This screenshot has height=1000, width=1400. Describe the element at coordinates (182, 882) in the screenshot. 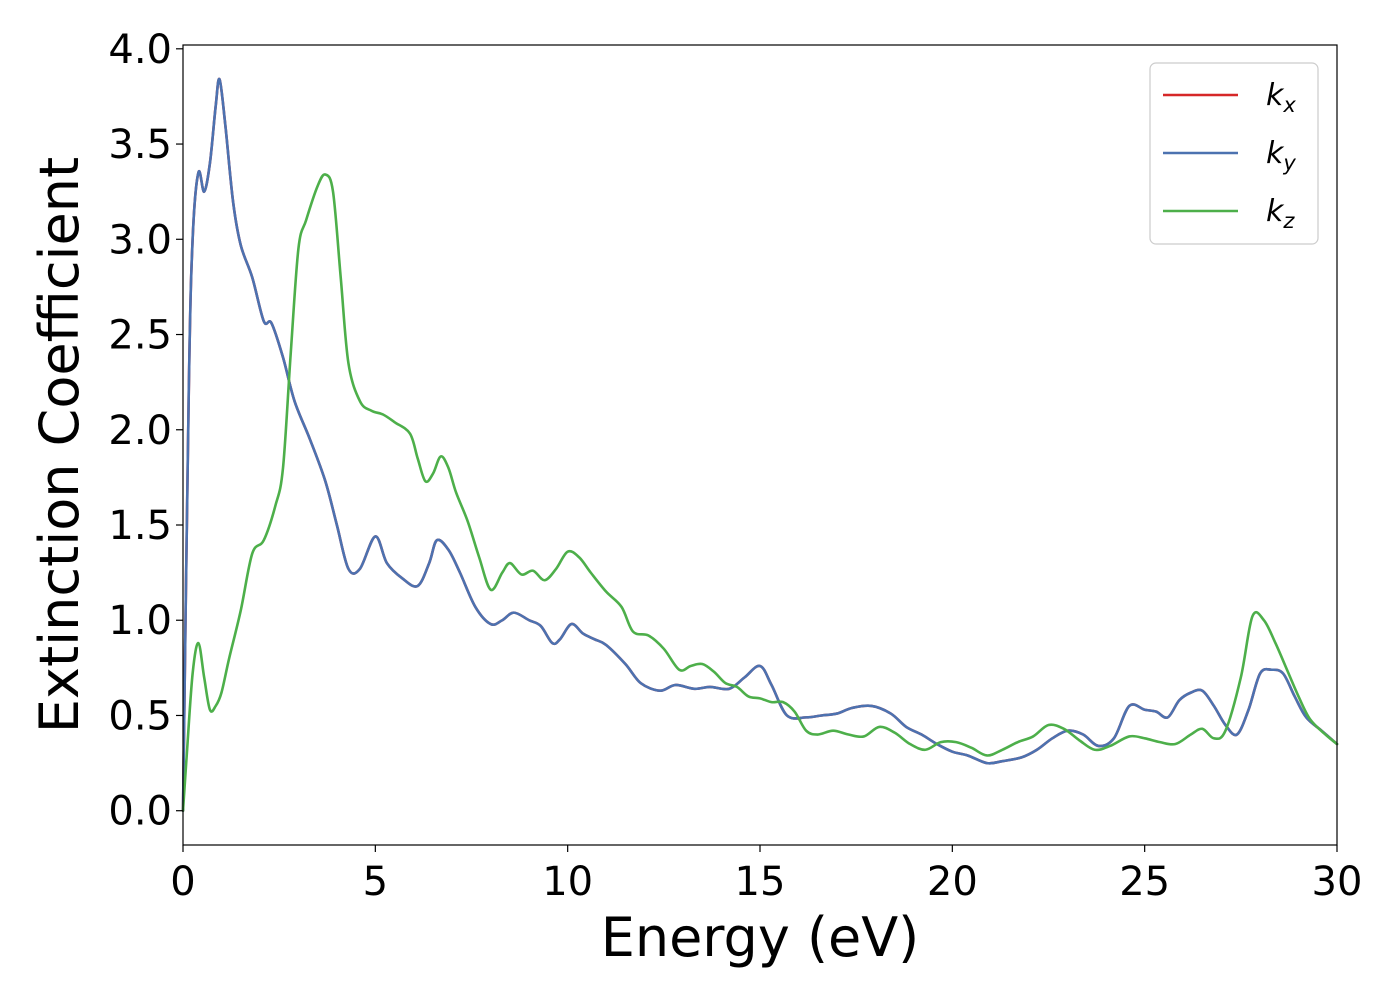

I see `x-tick-label: 0` at that location.